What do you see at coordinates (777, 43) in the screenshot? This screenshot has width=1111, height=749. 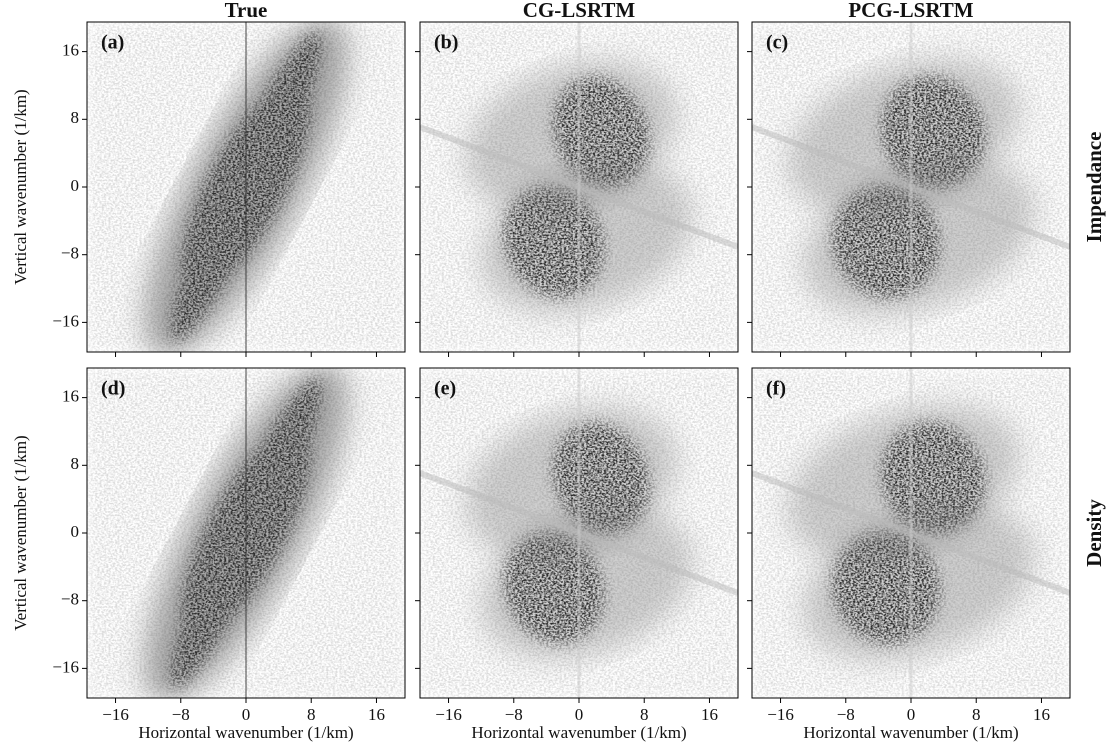 I see `panel-label: (c)` at bounding box center [777, 43].